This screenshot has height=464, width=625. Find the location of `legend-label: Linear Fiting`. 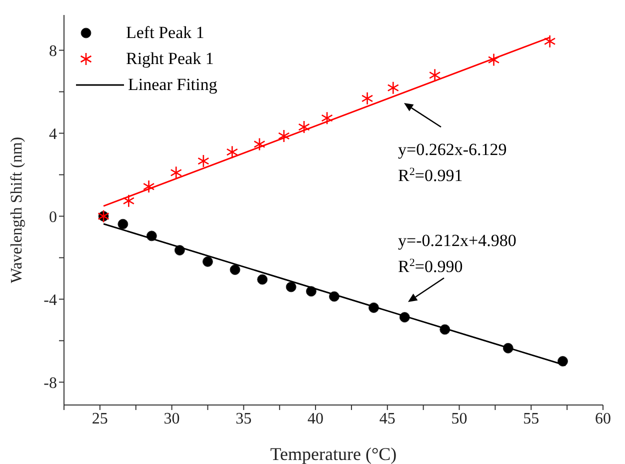

legend-label: Linear Fiting is located at coordinates (173, 85).